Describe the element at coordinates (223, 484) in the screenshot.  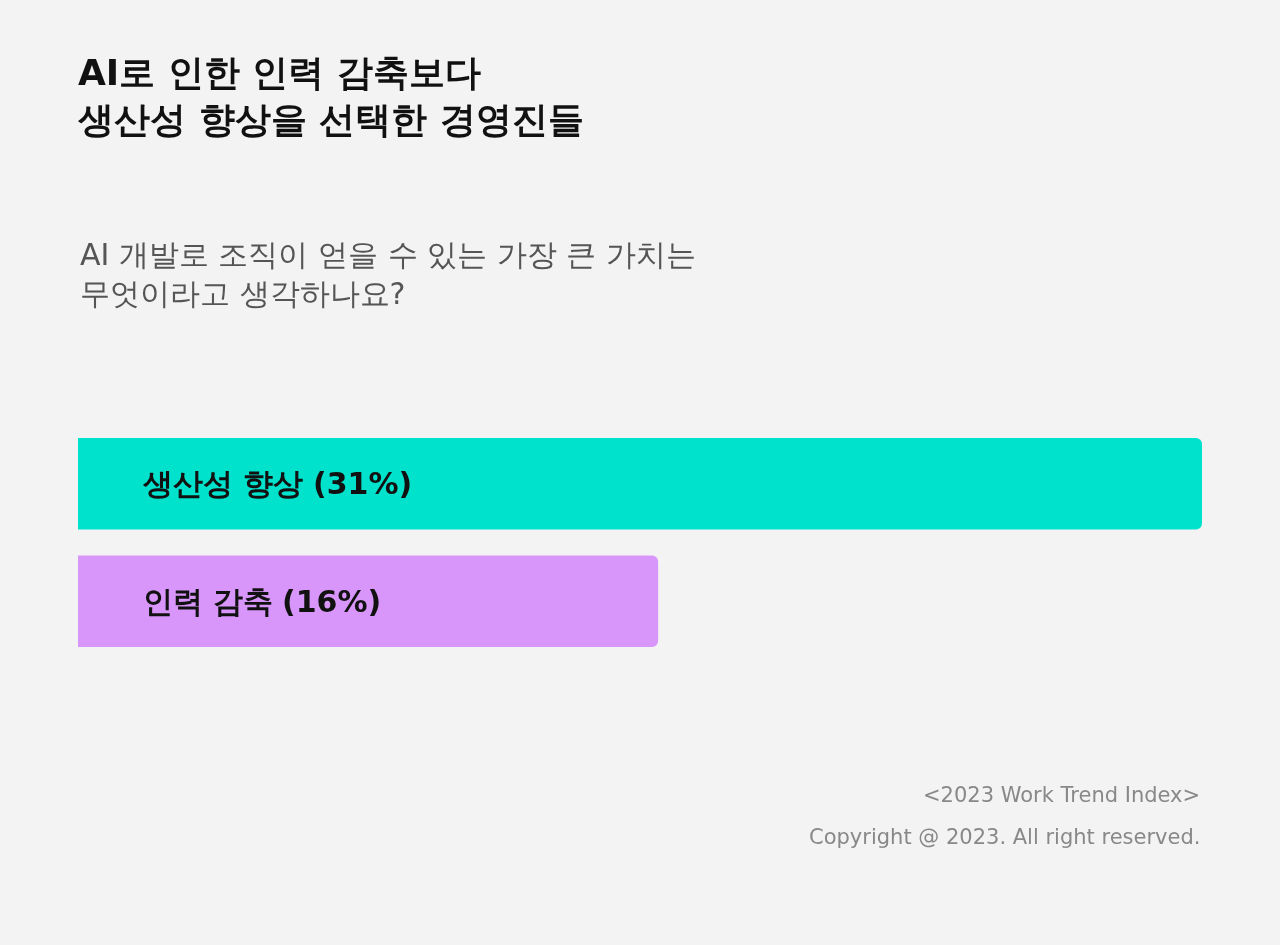
I see `y-tick-label: 생산성 향상` at that location.